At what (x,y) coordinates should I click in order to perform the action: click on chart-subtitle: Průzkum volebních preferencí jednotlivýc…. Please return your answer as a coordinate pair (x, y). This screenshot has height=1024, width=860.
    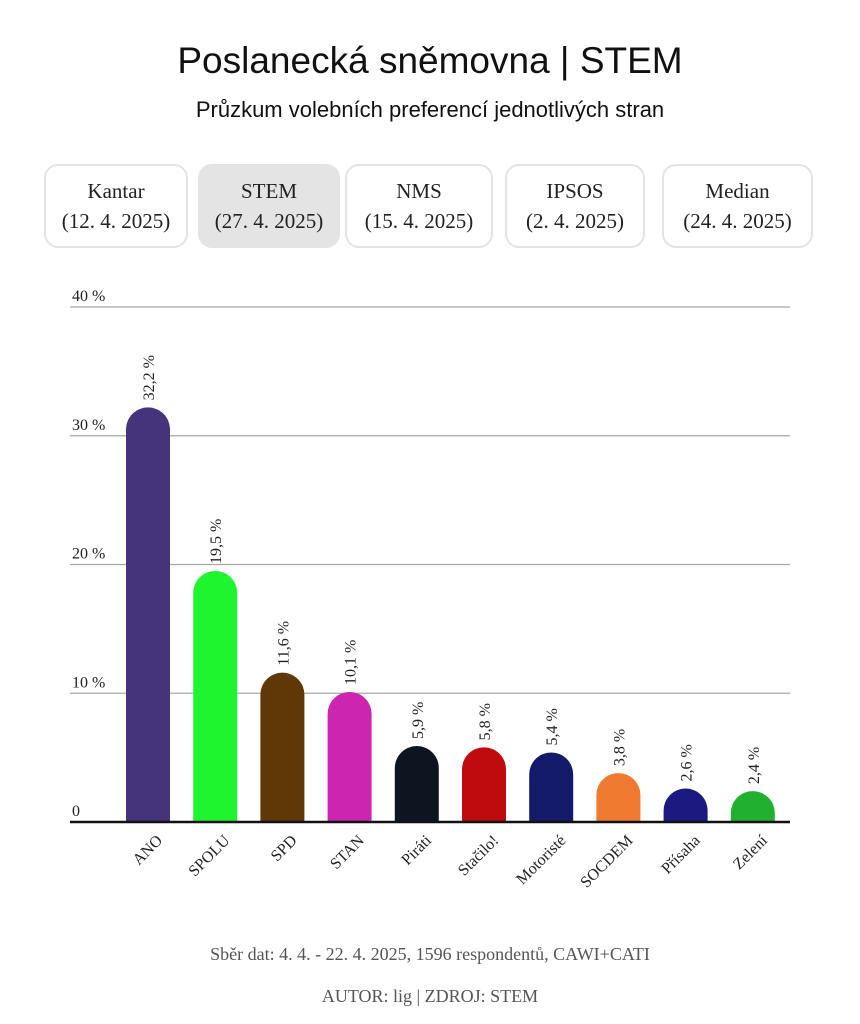
    Looking at the image, I should click on (430, 109).